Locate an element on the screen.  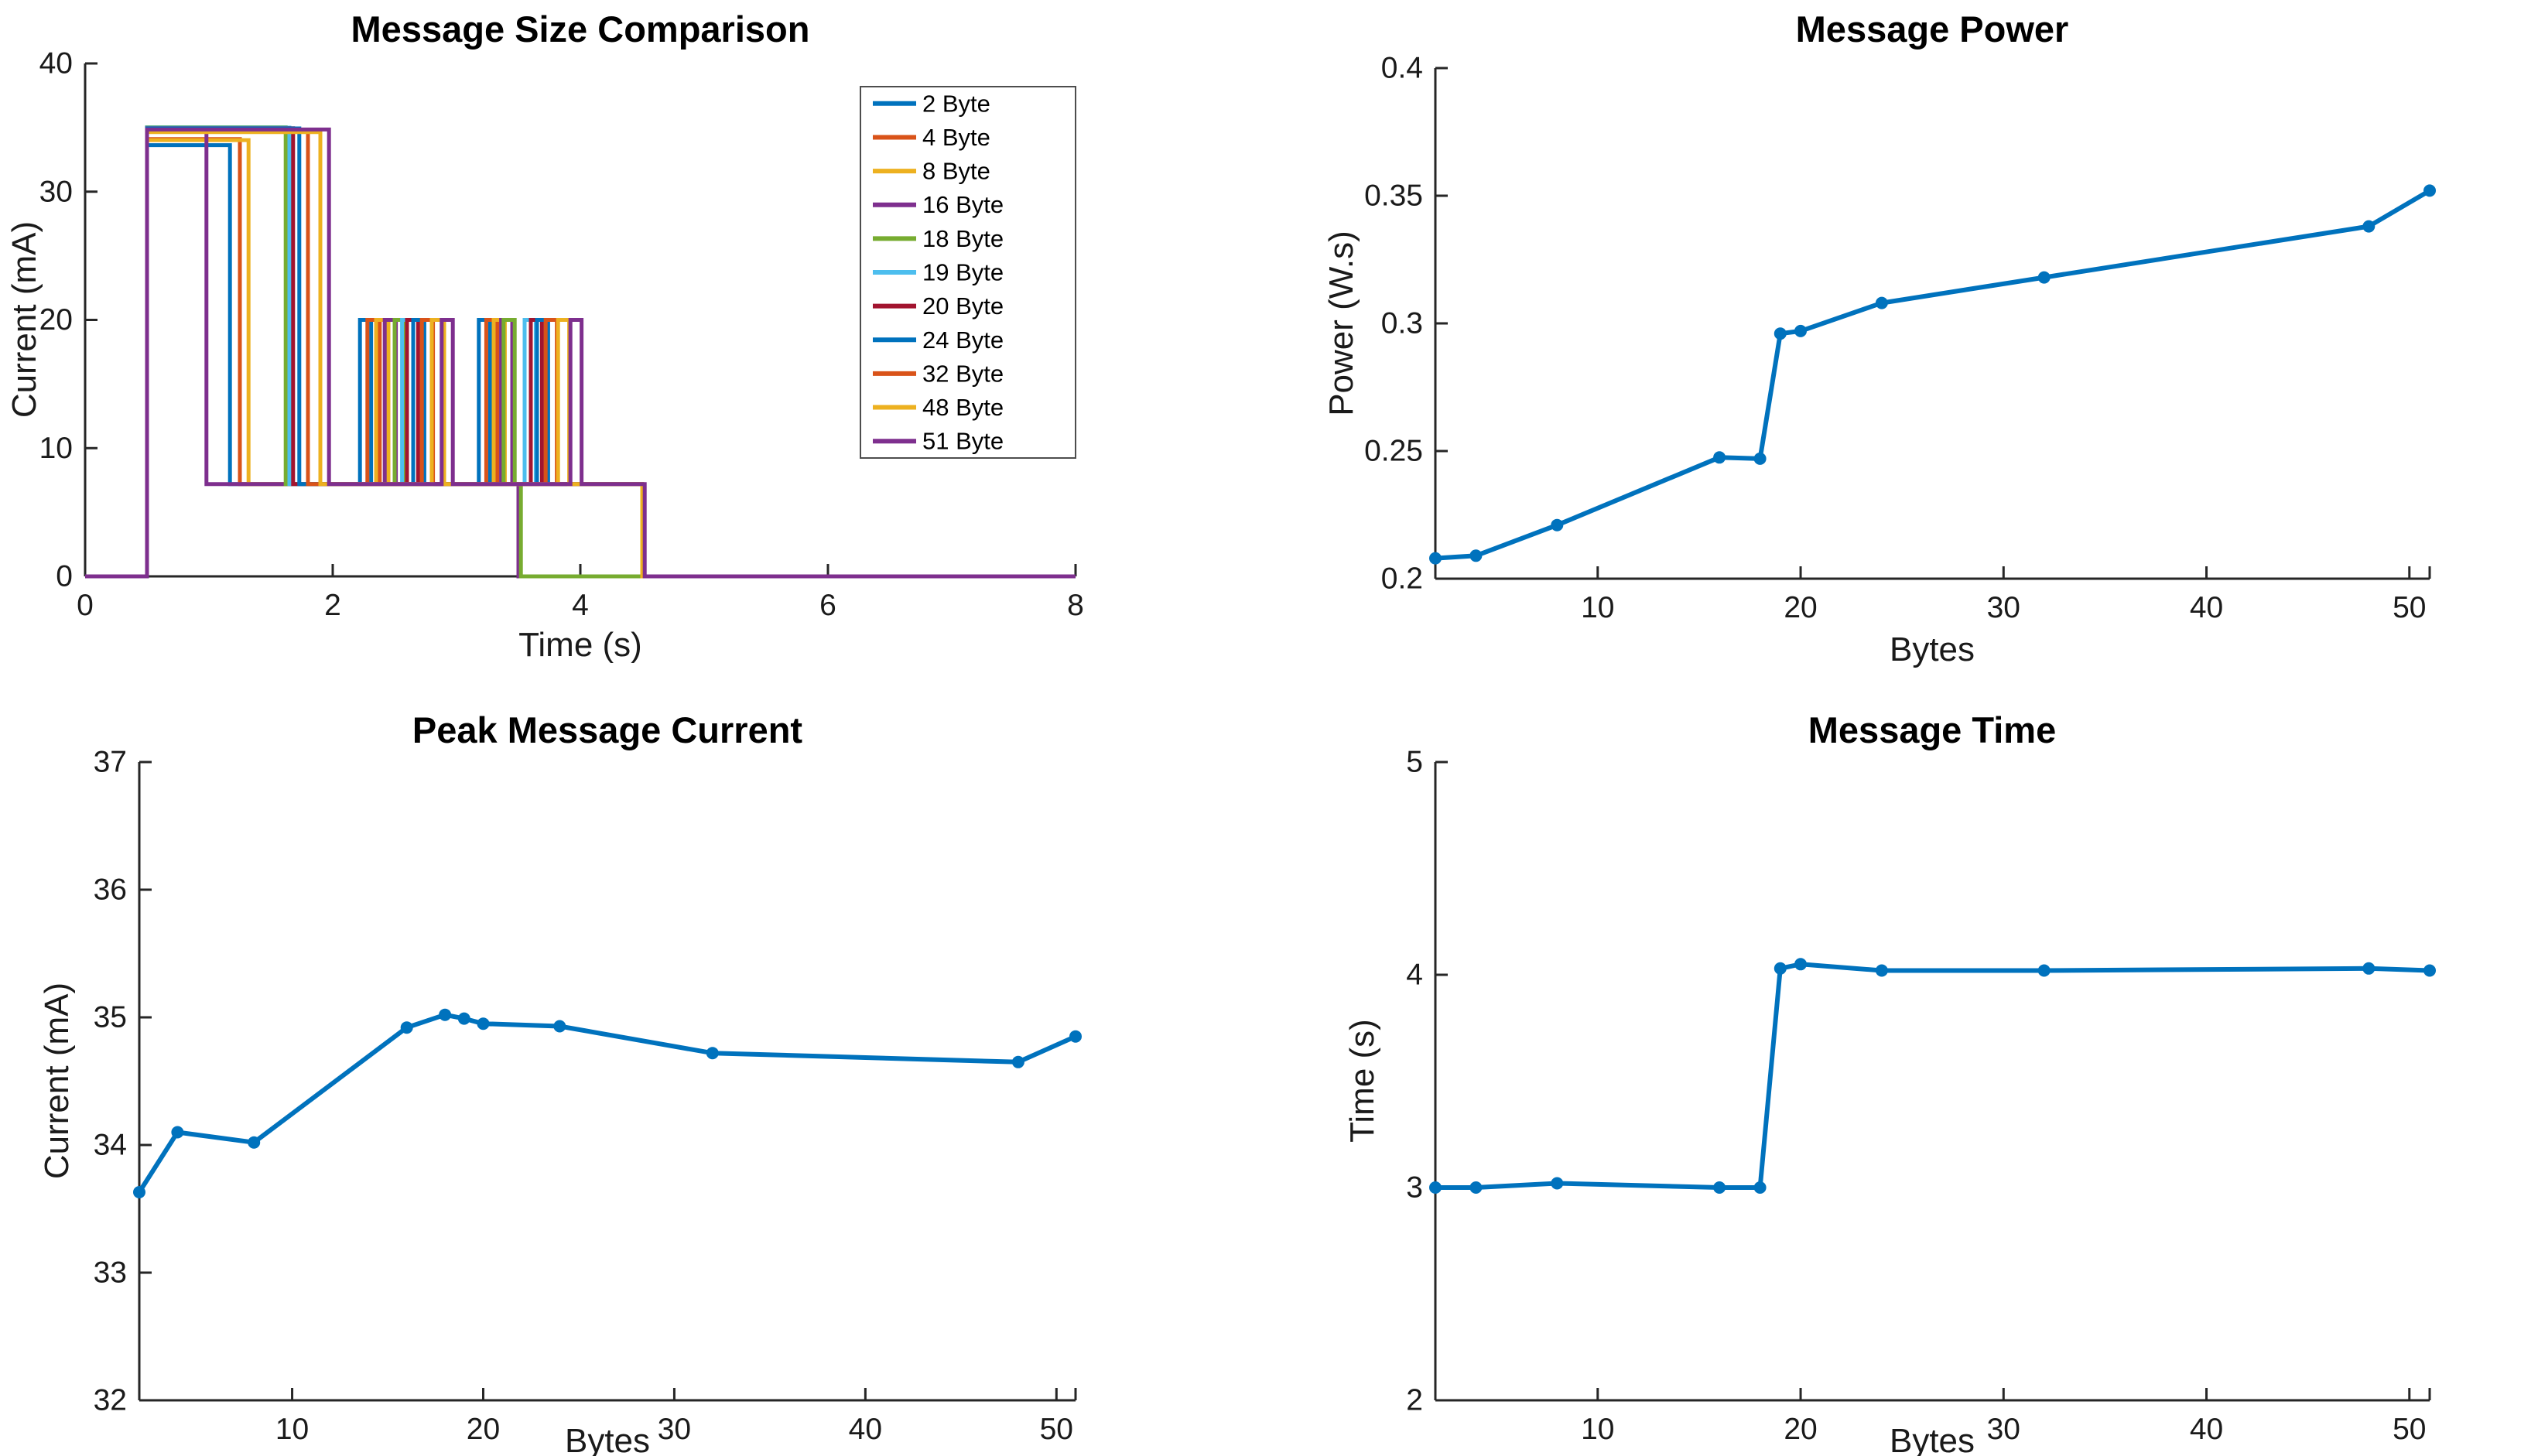
y-tick-label: 4 is located at coordinates (1415, 976).